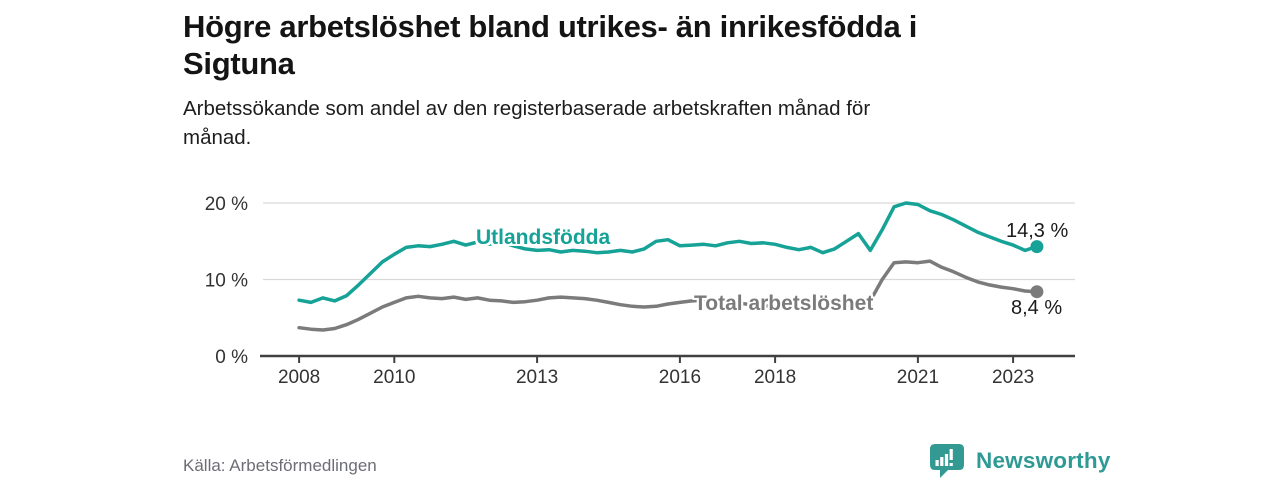 The width and height of the screenshot is (1280, 480). What do you see at coordinates (226, 281) in the screenshot?
I see `y-tick-label: 10 %` at bounding box center [226, 281].